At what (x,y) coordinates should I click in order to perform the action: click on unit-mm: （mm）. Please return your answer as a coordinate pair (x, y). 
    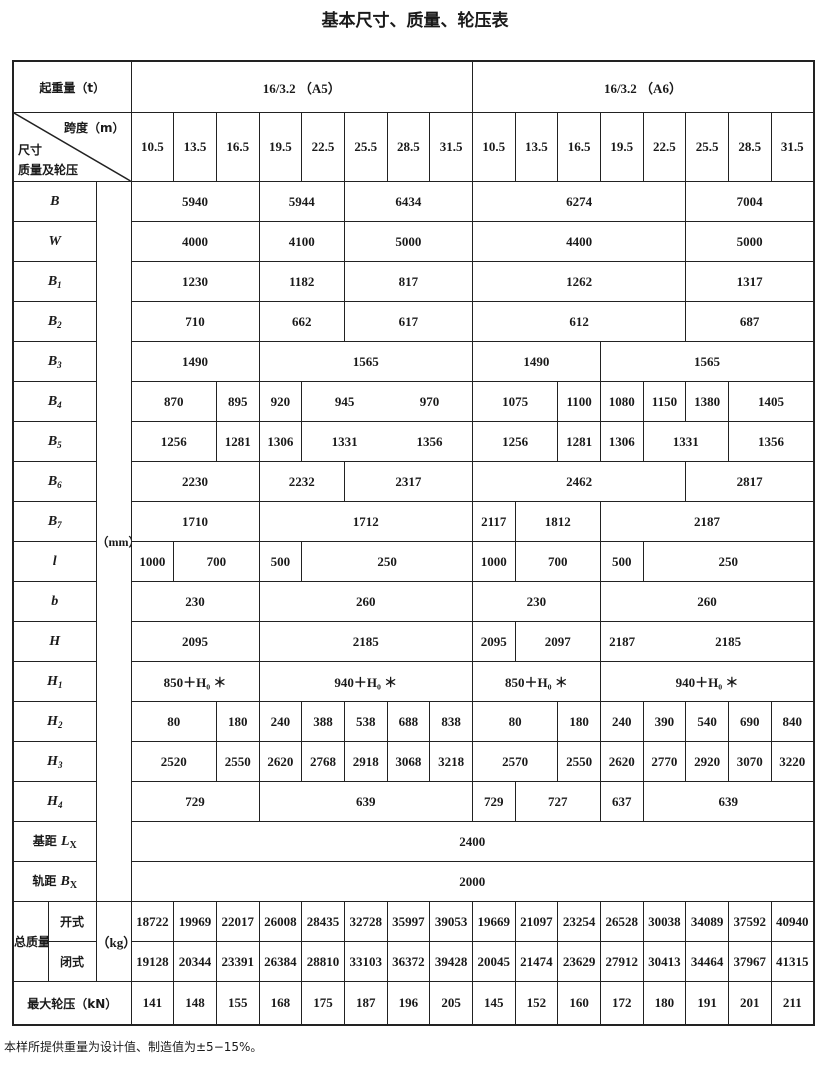
    Looking at the image, I should click on (113, 541).